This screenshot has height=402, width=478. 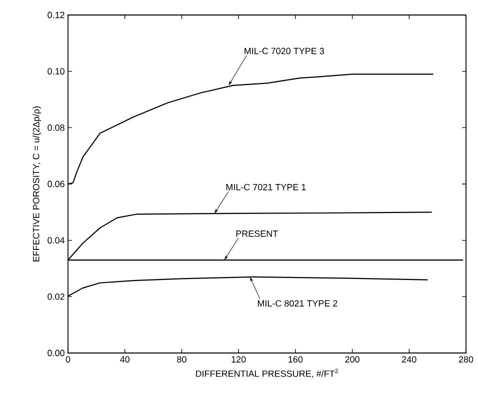 I want to click on x-tick-label: 280, so click(x=466, y=359).